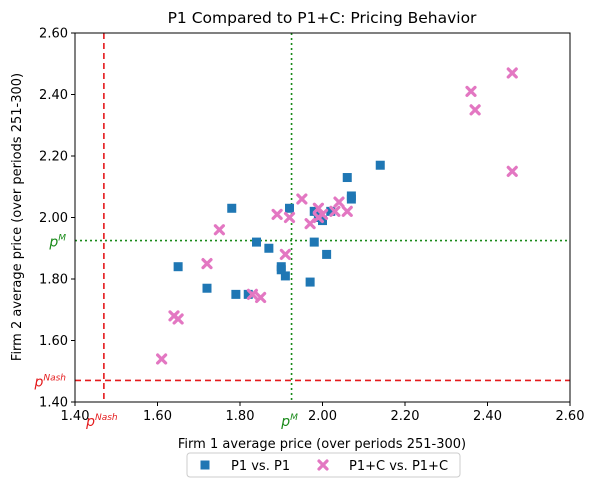  I want to click on reference-label-x: pNash, so click(101, 421).